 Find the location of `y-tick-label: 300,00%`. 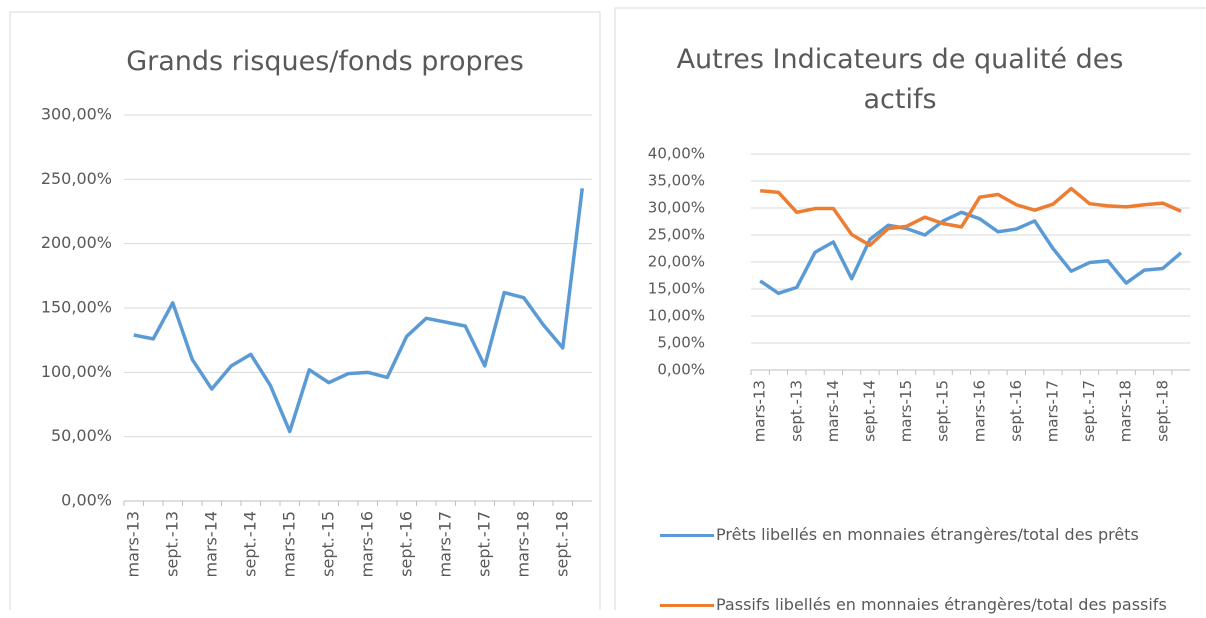

y-tick-label: 300,00% is located at coordinates (76, 114).